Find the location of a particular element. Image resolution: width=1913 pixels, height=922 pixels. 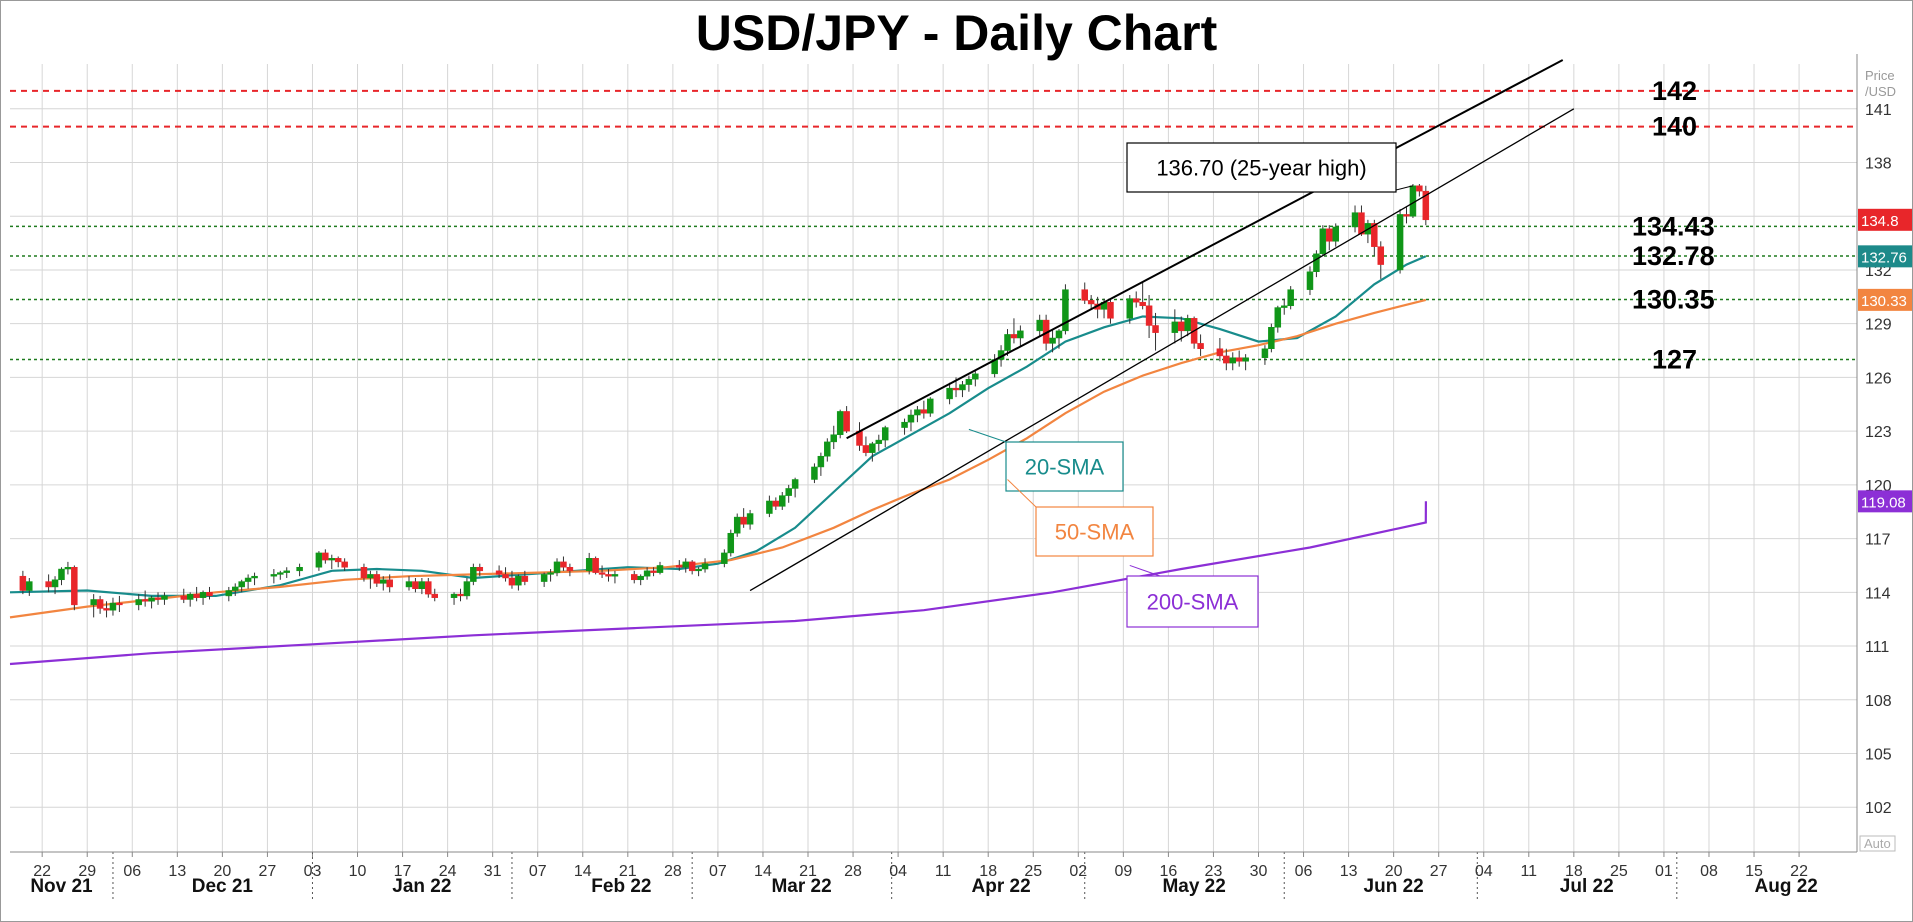

y-axis-unit: /USD is located at coordinates (1880, 91).